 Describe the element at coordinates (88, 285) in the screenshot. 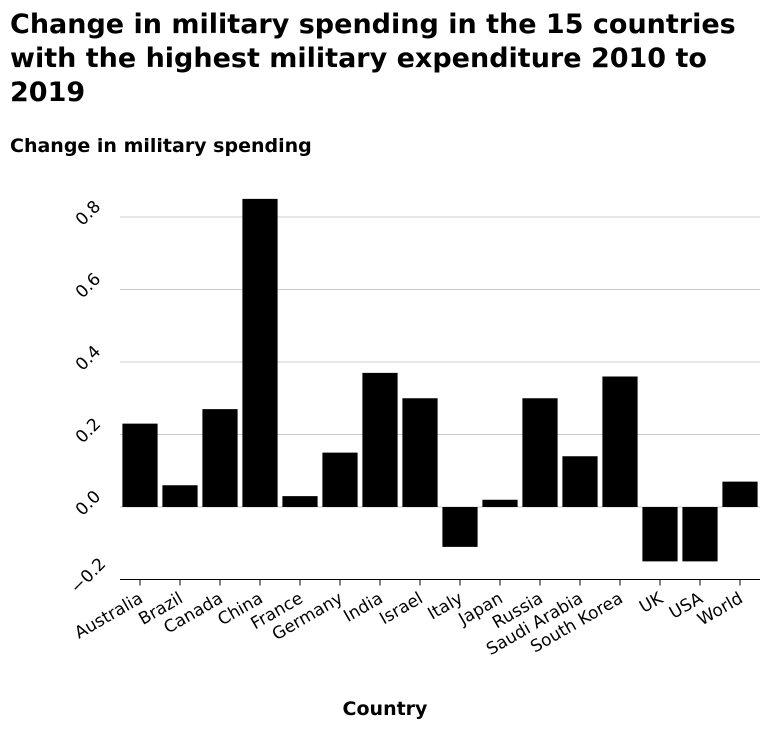

I see `y-tick-label: 0.6` at that location.